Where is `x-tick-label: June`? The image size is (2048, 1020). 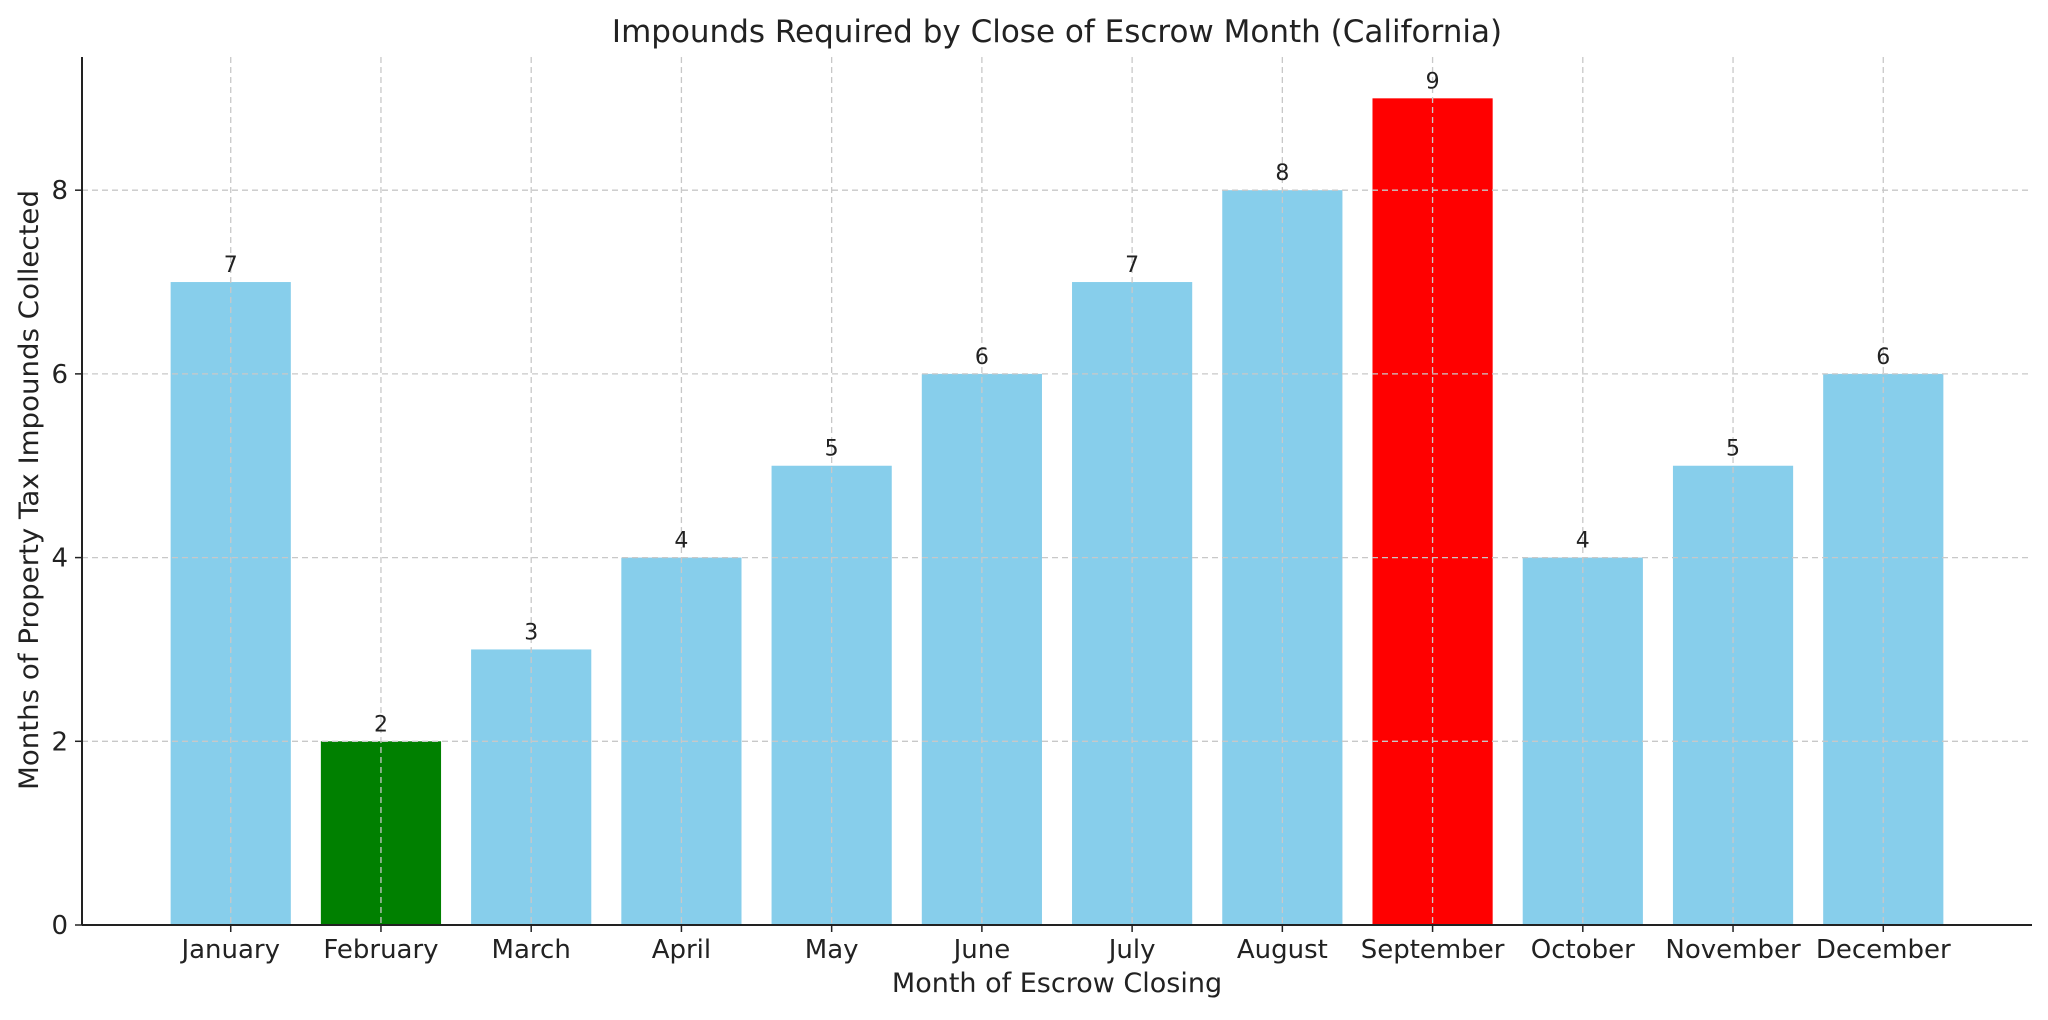
x-tick-label: June is located at coordinates (981, 950).